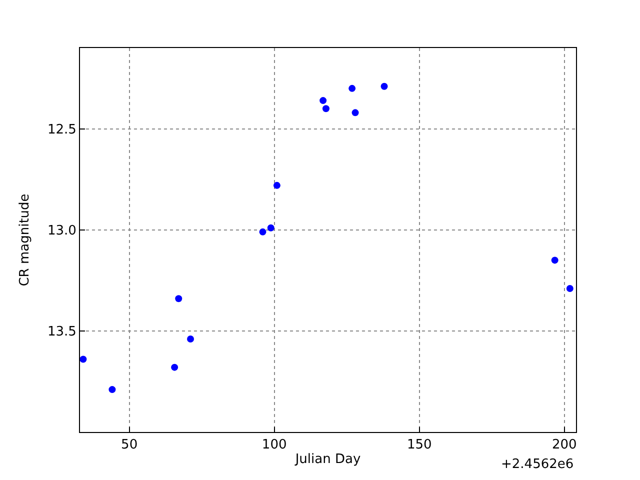 The width and height of the screenshot is (640, 480). Describe the element at coordinates (24, 240) in the screenshot. I see `y-axis-title: CR magnitude` at that location.